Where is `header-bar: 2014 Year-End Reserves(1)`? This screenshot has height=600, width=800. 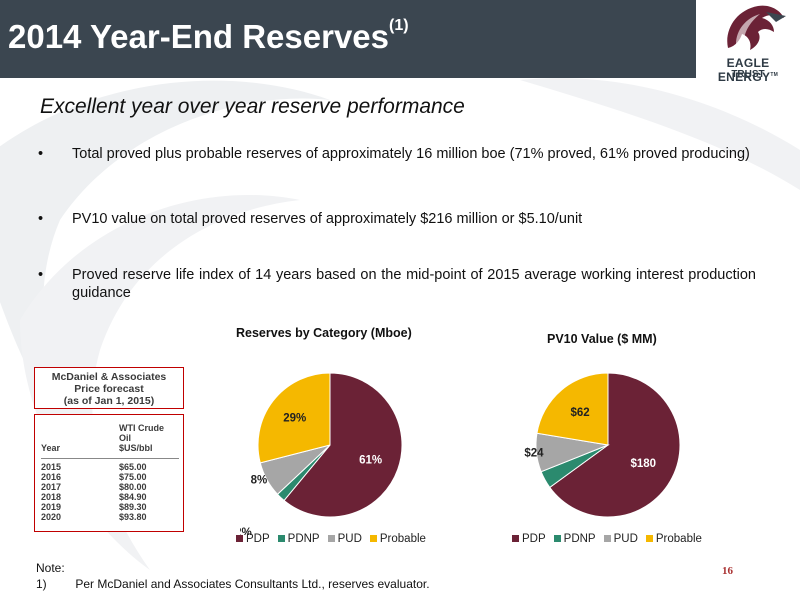 header-bar: 2014 Year-End Reserves(1) is located at coordinates (348, 39).